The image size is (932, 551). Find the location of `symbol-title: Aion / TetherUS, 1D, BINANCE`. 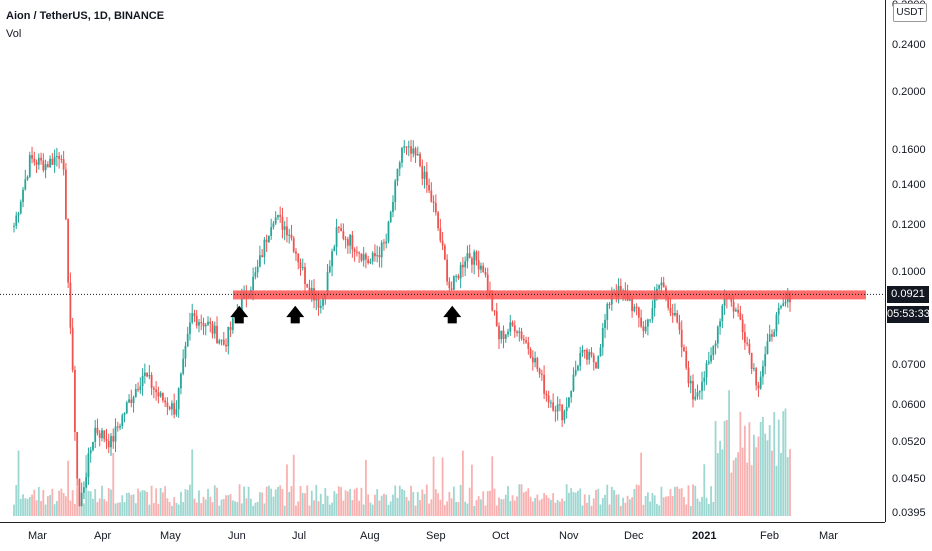

symbol-title: Aion / TetherUS, 1D, BINANCE is located at coordinates (85, 16).